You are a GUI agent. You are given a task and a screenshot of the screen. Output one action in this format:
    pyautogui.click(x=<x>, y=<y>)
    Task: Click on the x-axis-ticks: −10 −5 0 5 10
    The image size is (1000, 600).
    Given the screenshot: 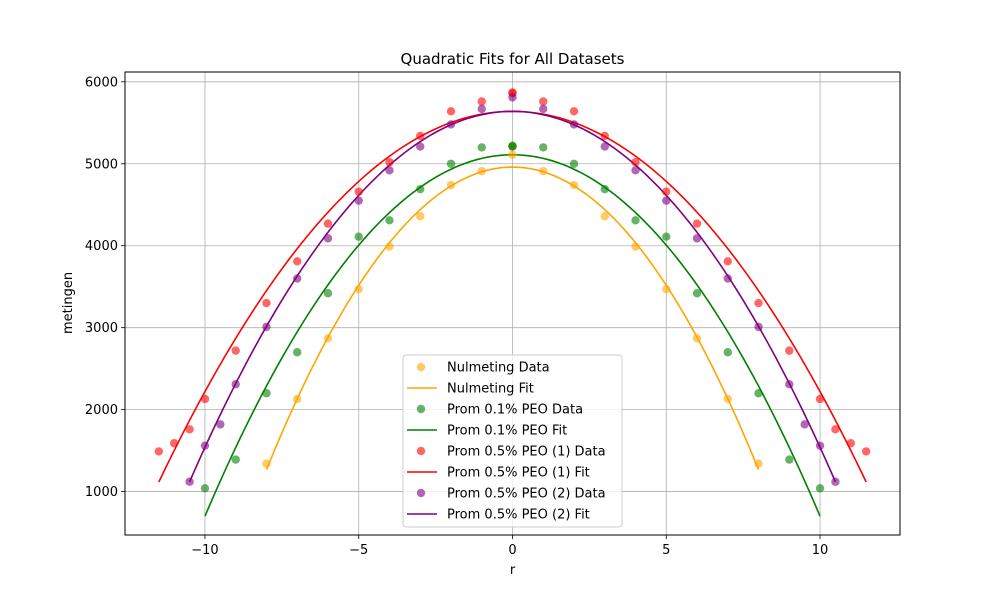 What is the action you would take?
    pyautogui.click(x=509, y=546)
    